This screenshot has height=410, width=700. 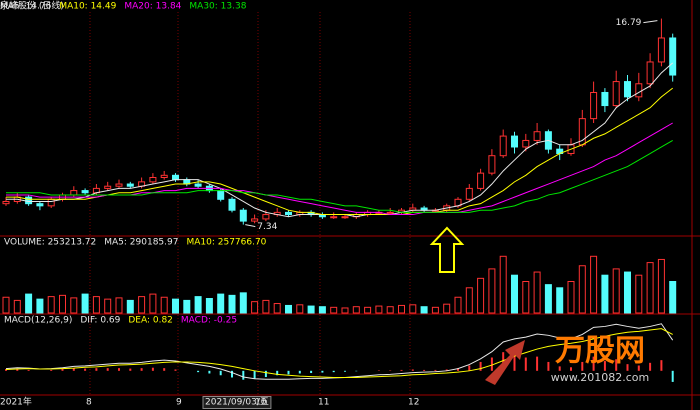 I want to click on high-annotation: 16.79, so click(x=629, y=23).